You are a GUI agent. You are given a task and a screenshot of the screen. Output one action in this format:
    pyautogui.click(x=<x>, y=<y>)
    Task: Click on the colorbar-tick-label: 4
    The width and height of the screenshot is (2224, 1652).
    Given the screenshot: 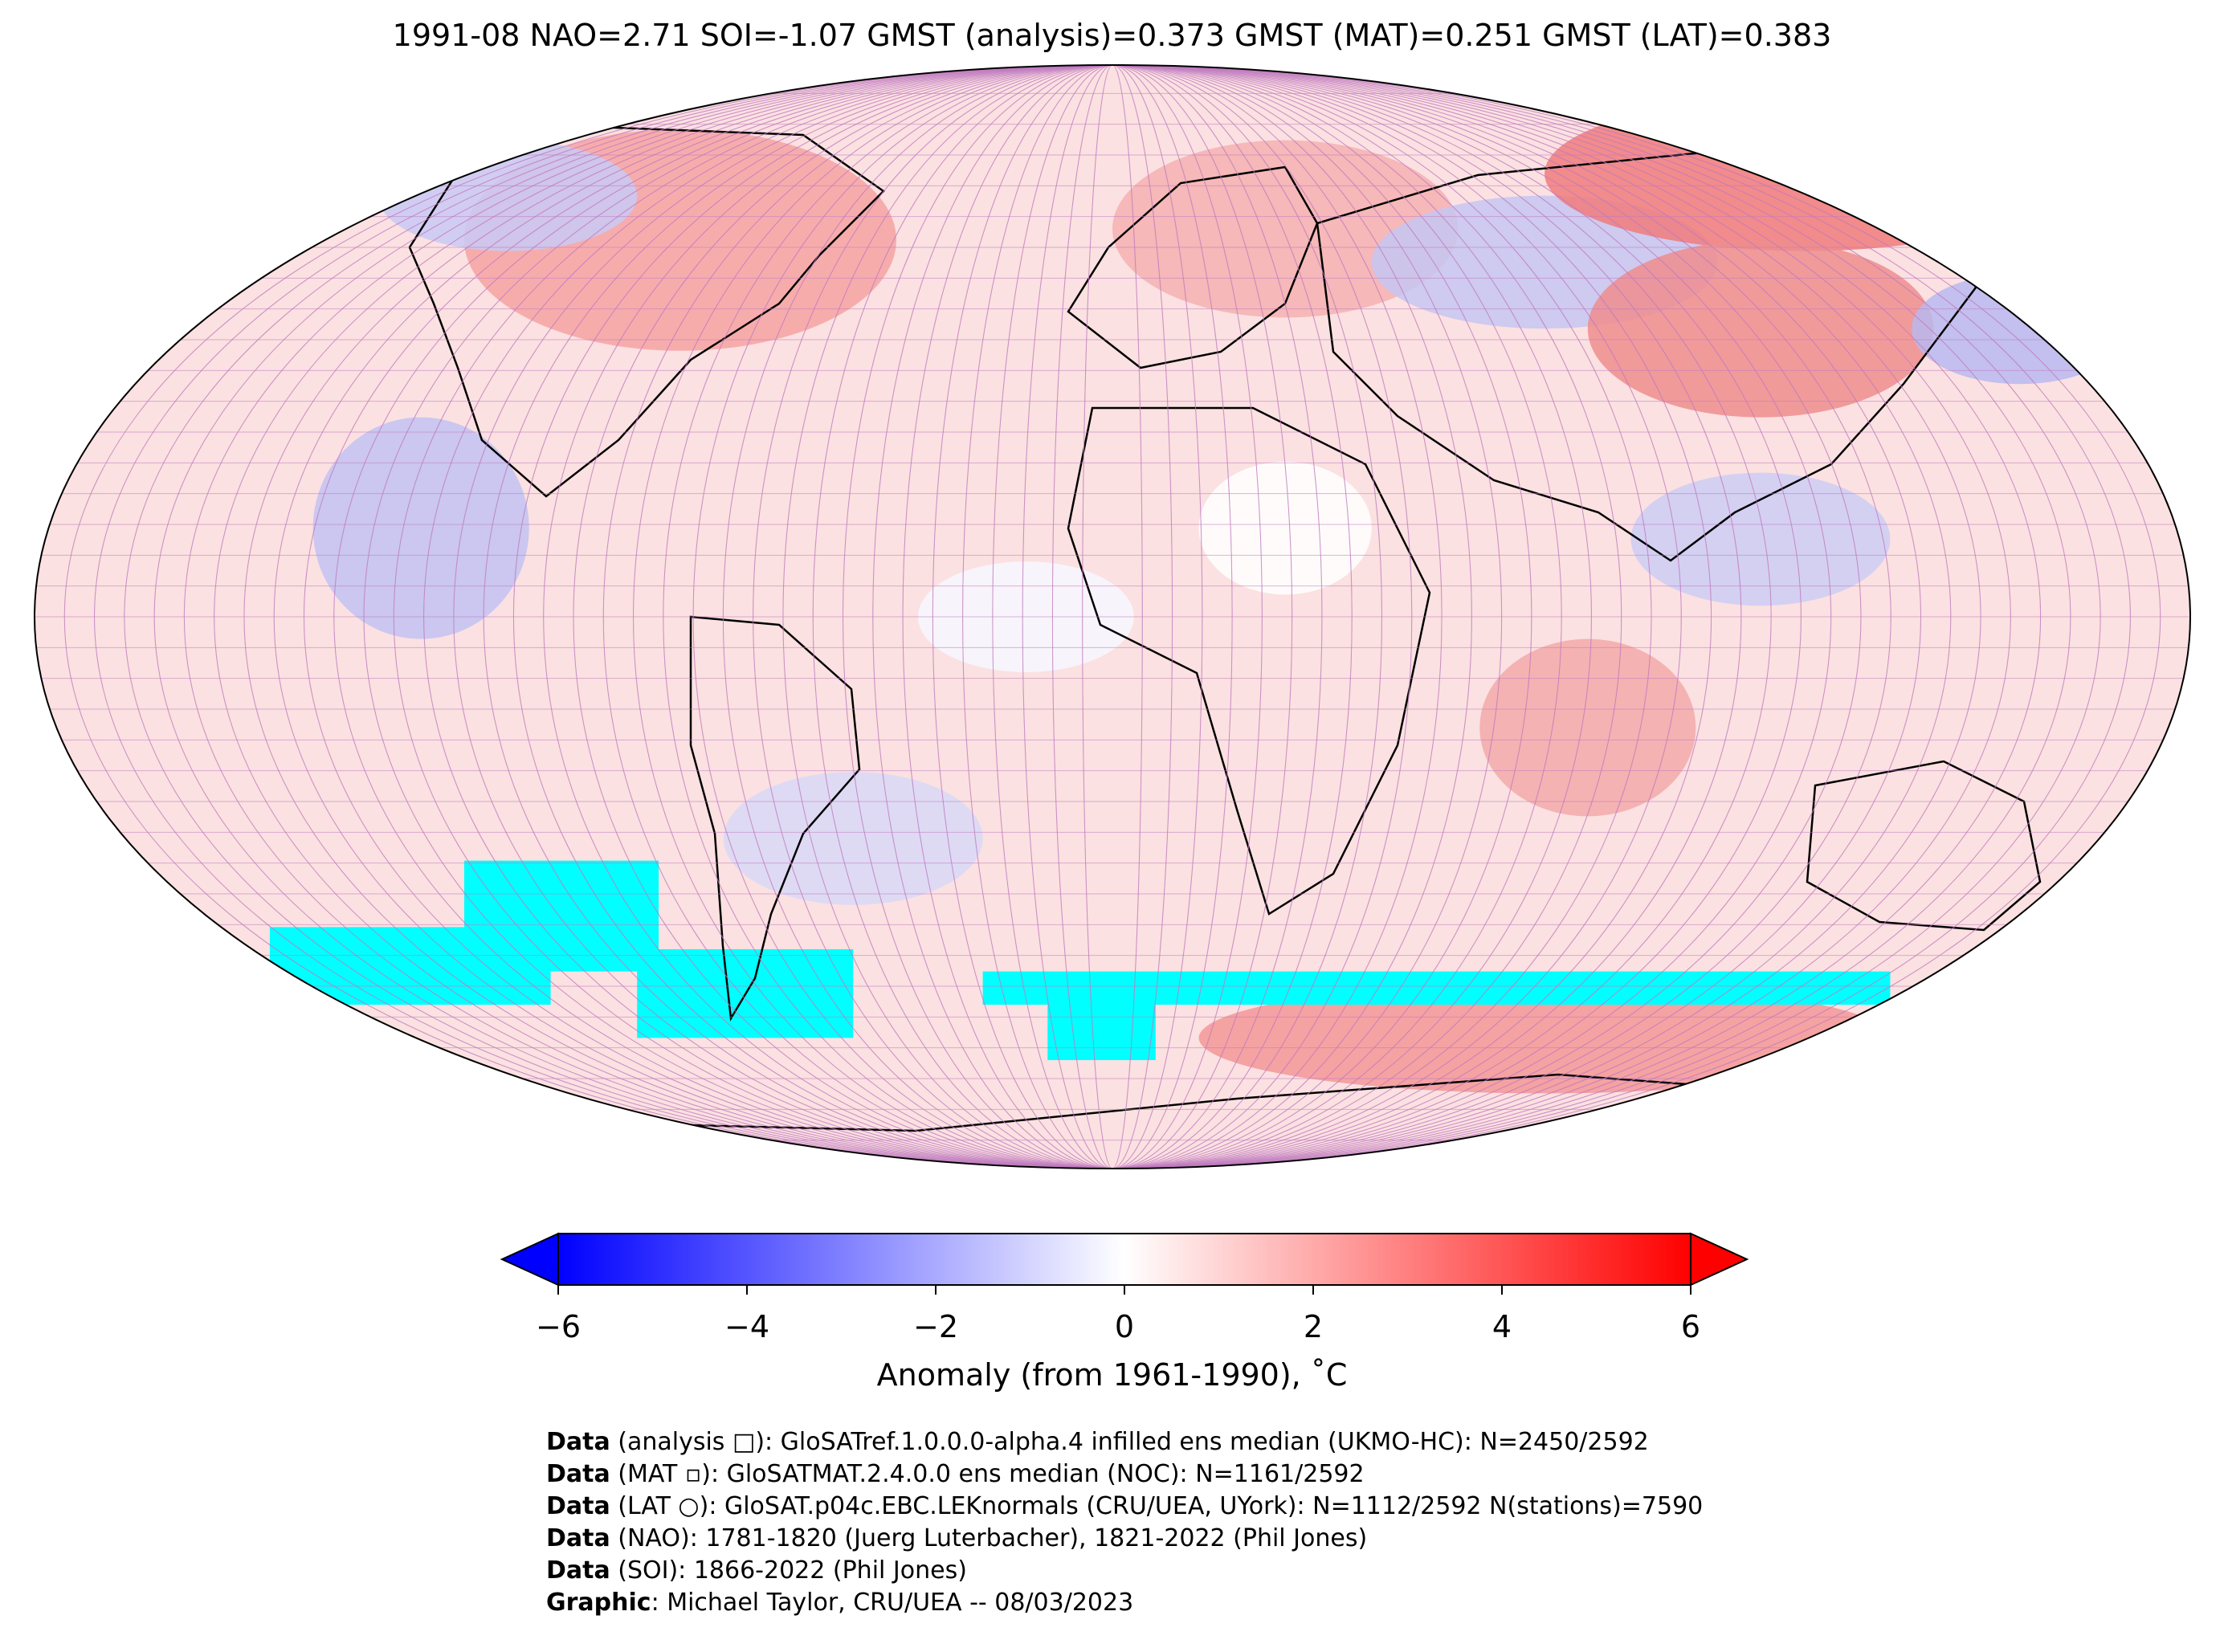 What is the action you would take?
    pyautogui.click(x=1502, y=1326)
    